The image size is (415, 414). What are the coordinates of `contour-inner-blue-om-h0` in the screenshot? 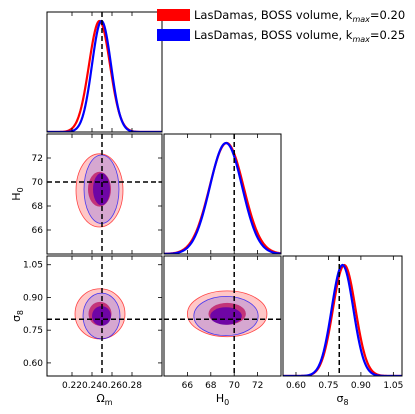 It's located at (101, 189).